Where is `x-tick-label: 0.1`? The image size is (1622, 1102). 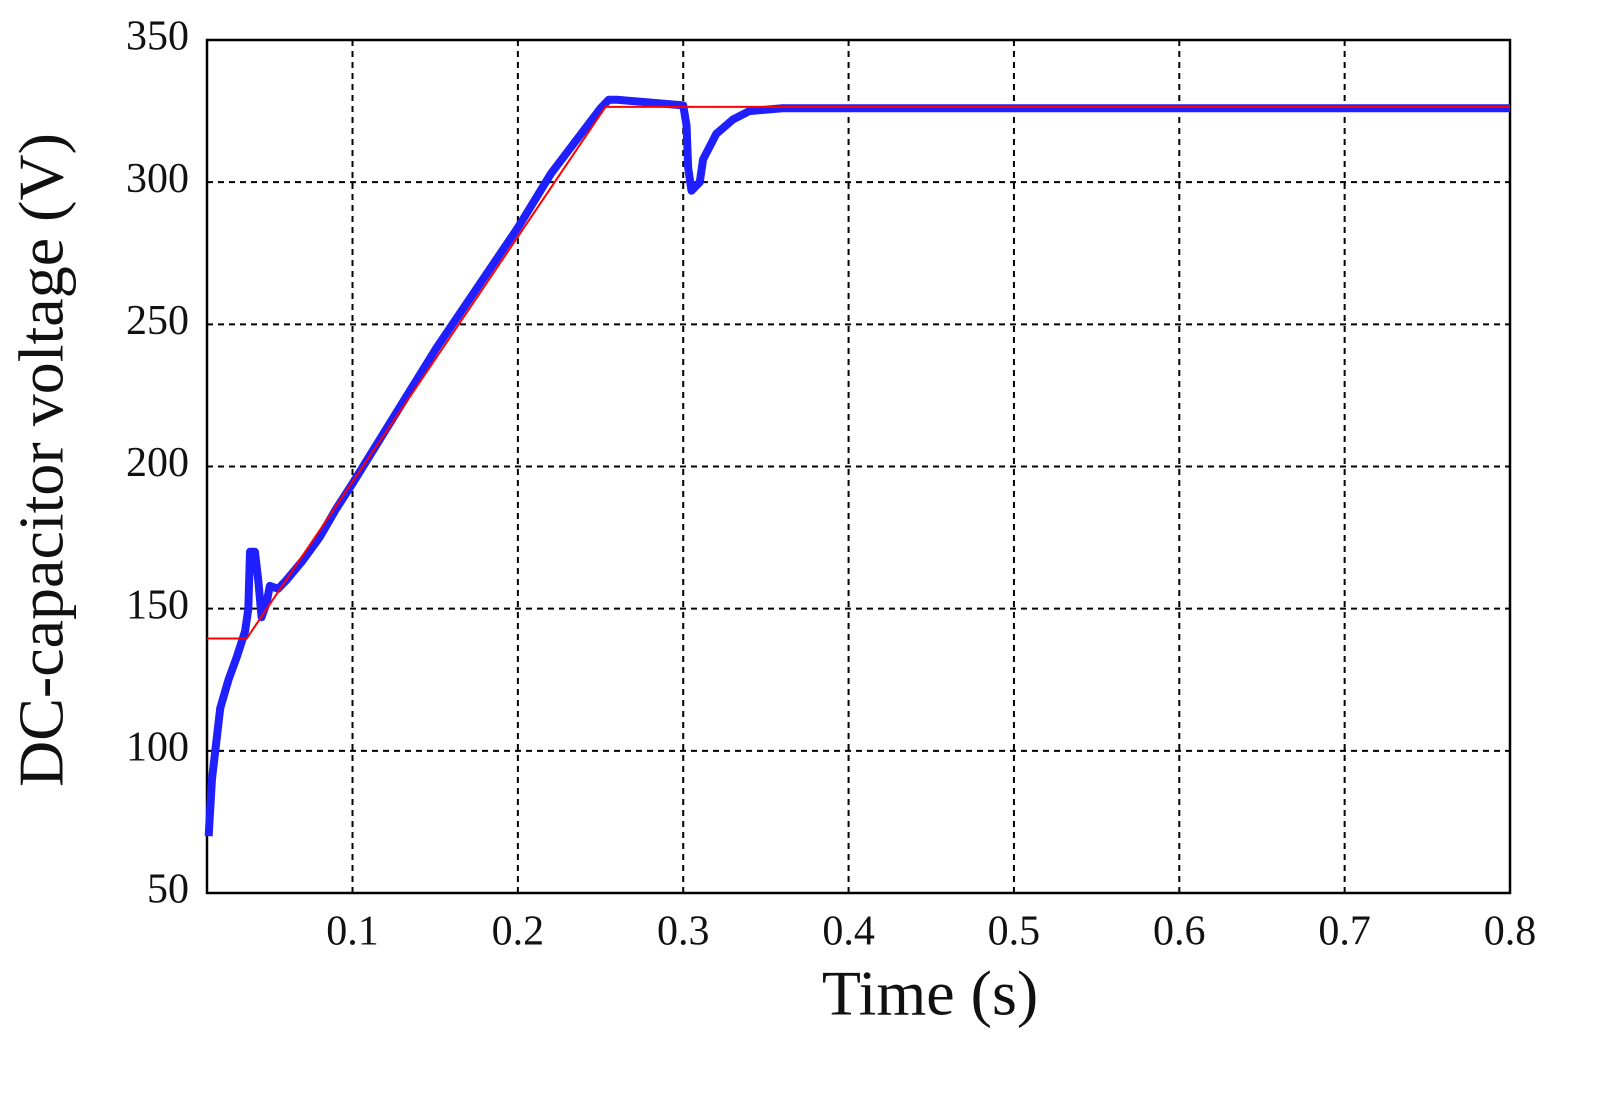 x-tick-label: 0.1 is located at coordinates (352, 932).